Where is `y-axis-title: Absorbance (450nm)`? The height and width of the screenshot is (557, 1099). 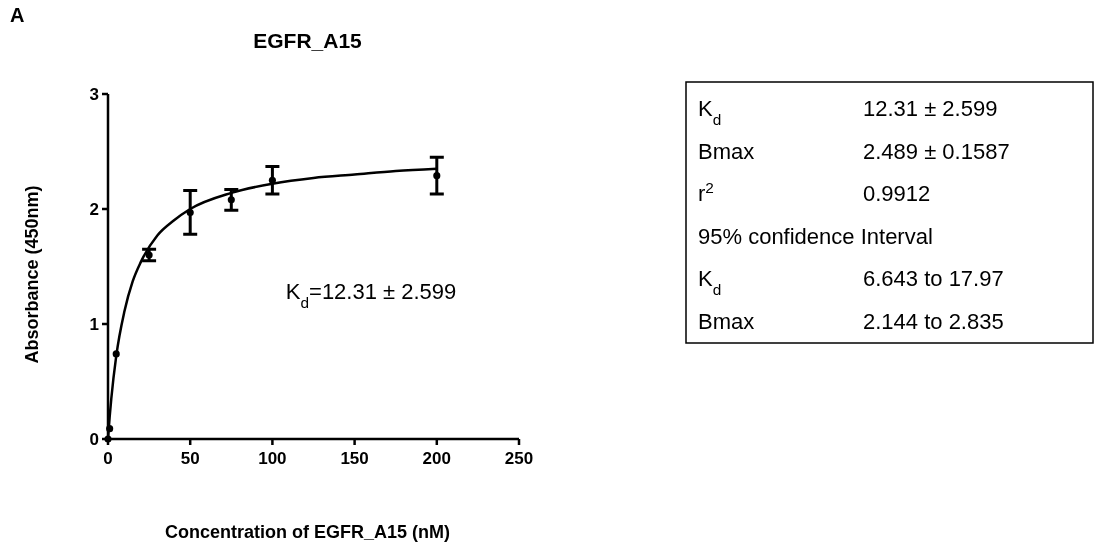 y-axis-title: Absorbance (450nm) is located at coordinates (32, 274).